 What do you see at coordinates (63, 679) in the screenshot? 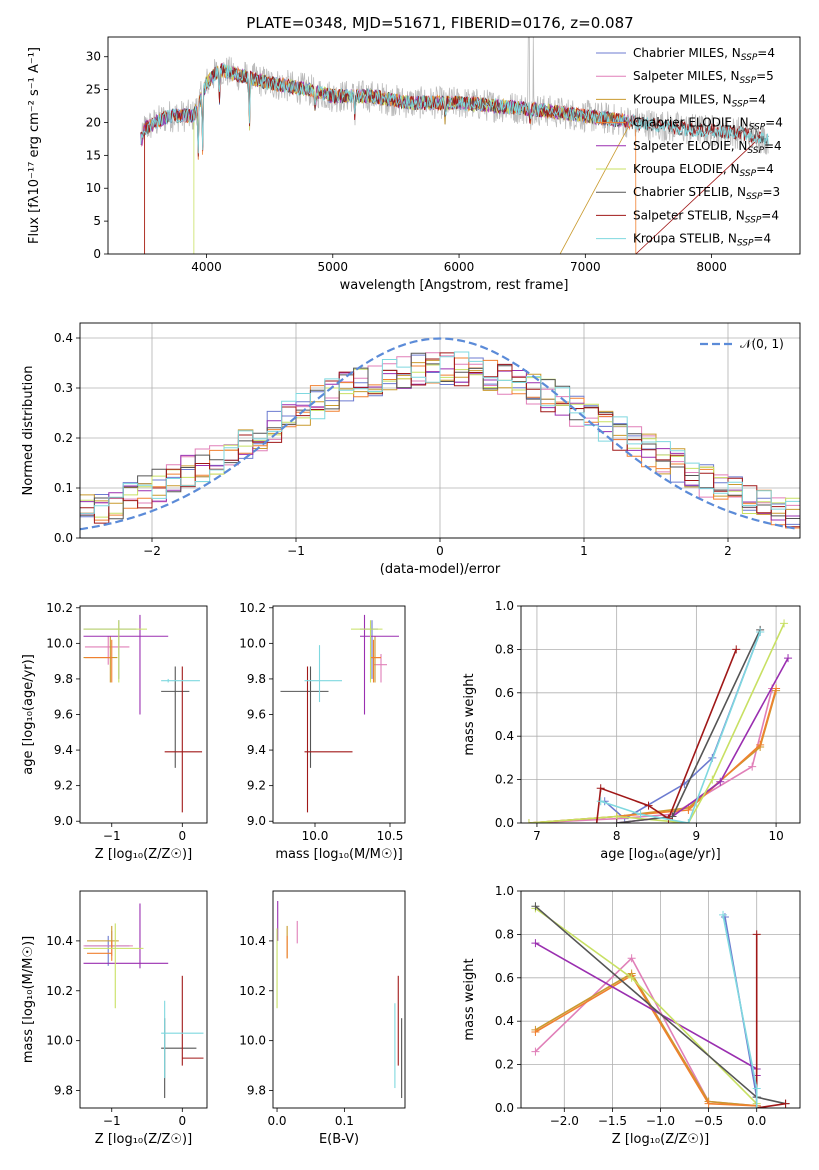
I see `age_vs_Z-ytick-label: 9.8` at bounding box center [63, 679].